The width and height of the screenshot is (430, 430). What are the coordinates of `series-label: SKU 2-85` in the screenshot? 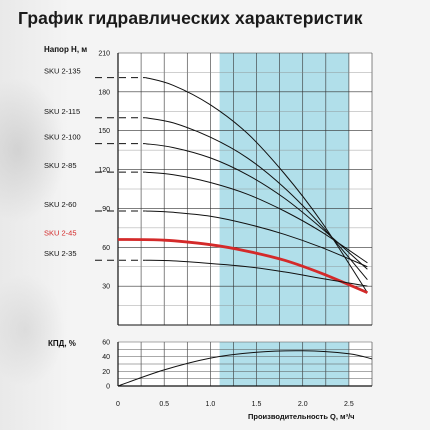 It's located at (60, 165).